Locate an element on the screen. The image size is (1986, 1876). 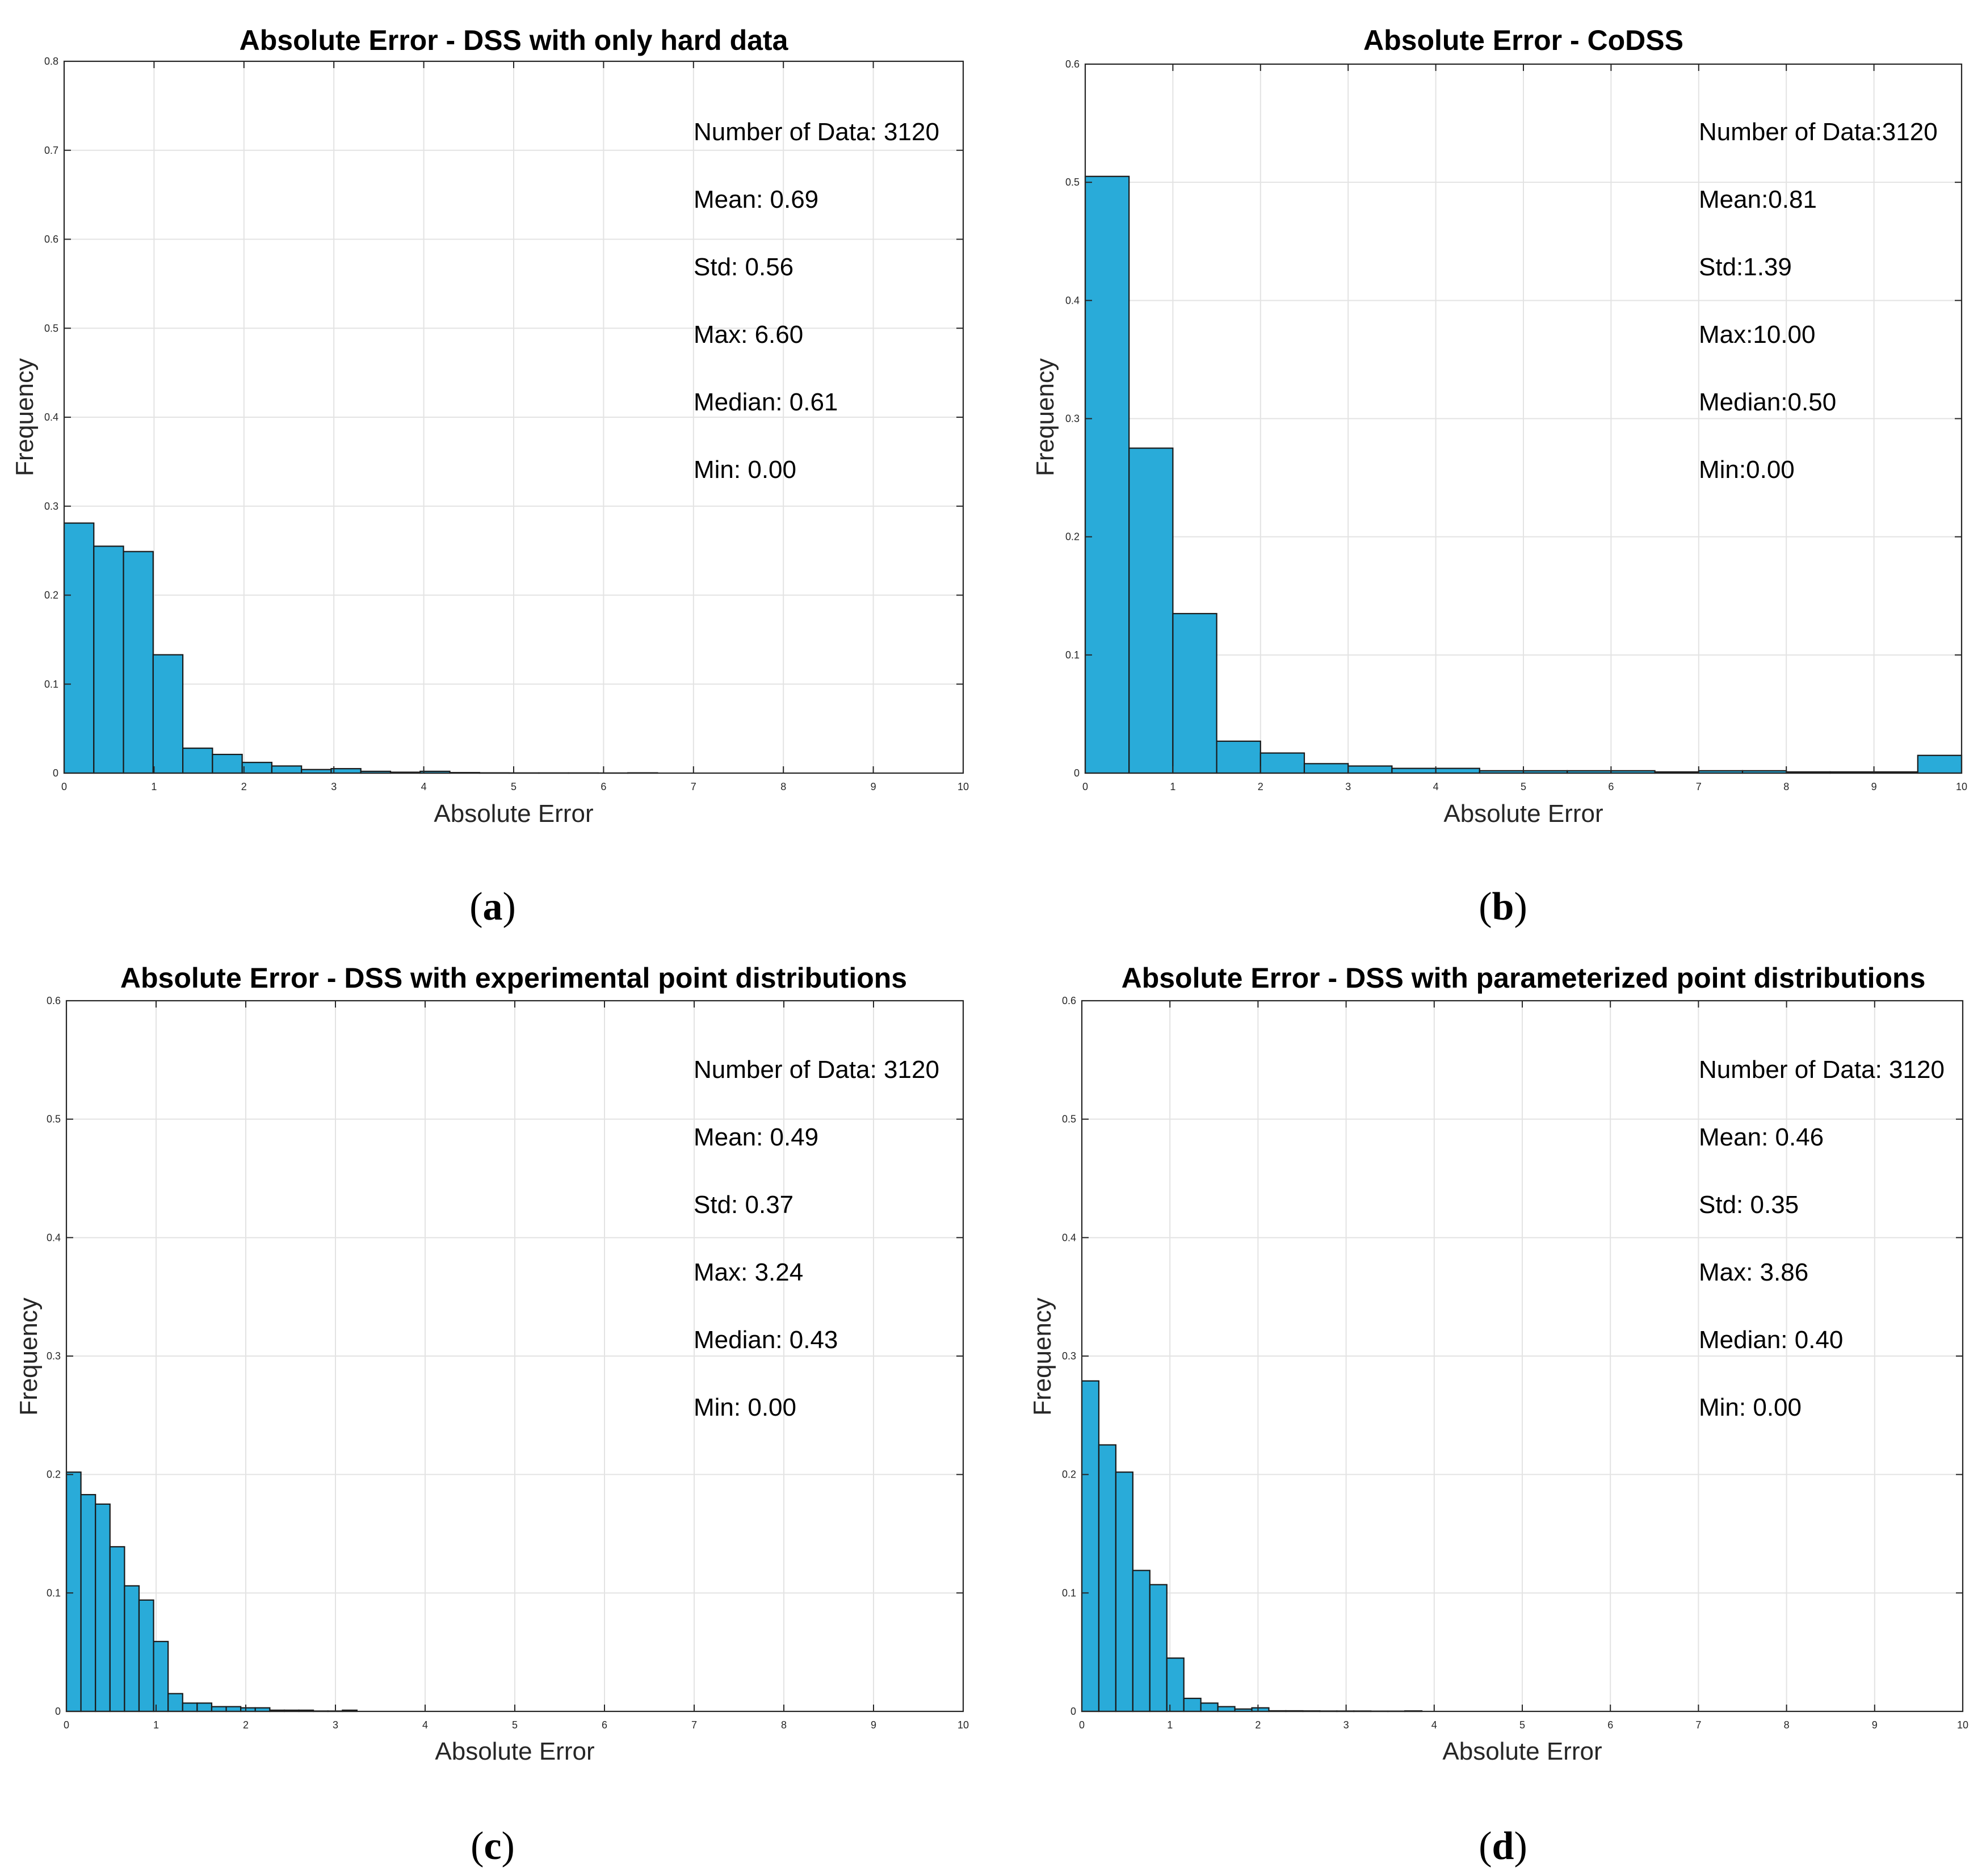
stat-annotation: Median:0.50 is located at coordinates (1768, 402).